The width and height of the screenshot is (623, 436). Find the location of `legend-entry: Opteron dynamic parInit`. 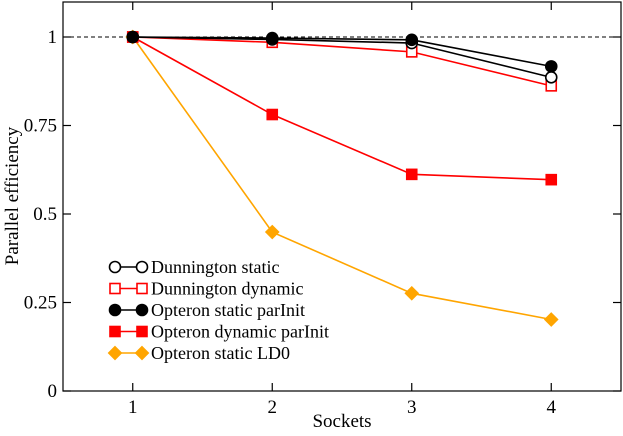

legend-entry: Opteron dynamic parInit is located at coordinates (219, 332).